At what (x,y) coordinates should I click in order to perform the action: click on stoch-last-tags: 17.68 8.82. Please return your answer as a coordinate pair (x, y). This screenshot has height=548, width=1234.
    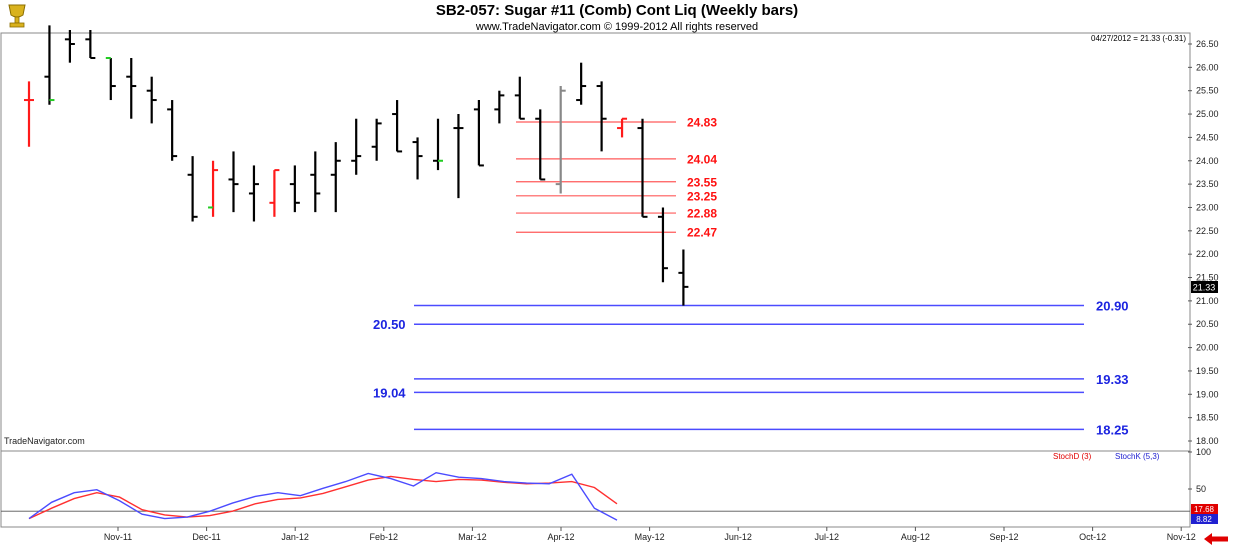
    Looking at the image, I should click on (1204, 514).